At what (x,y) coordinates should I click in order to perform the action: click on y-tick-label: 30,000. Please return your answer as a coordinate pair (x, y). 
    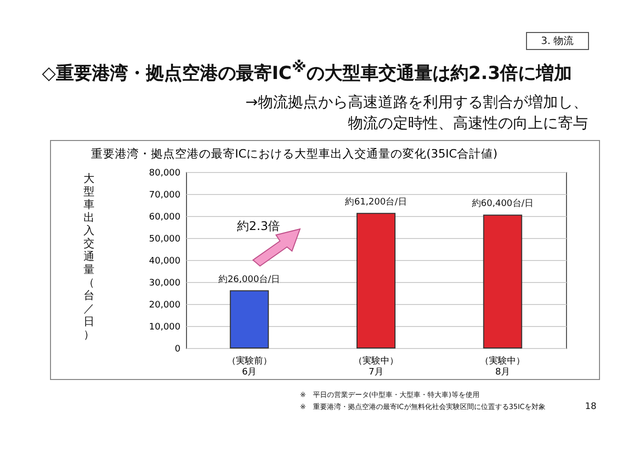
    Looking at the image, I should click on (165, 283).